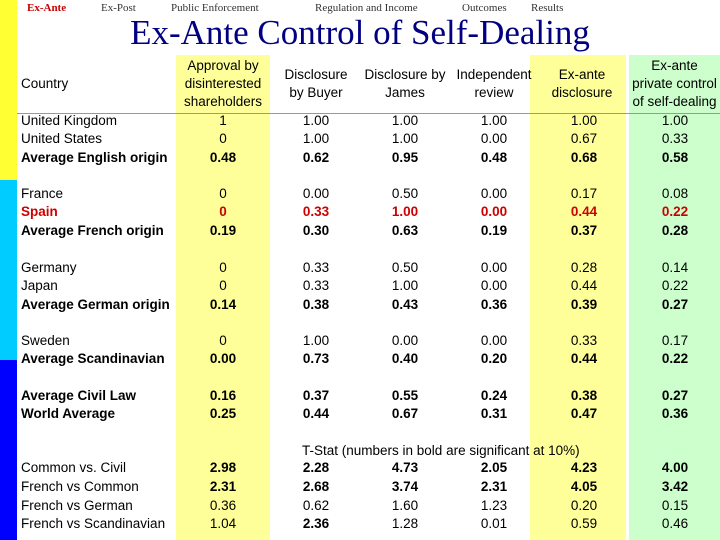 The image size is (720, 540). Describe the element at coordinates (223, 395) in the screenshot. I see `table-cell: 0.16` at that location.